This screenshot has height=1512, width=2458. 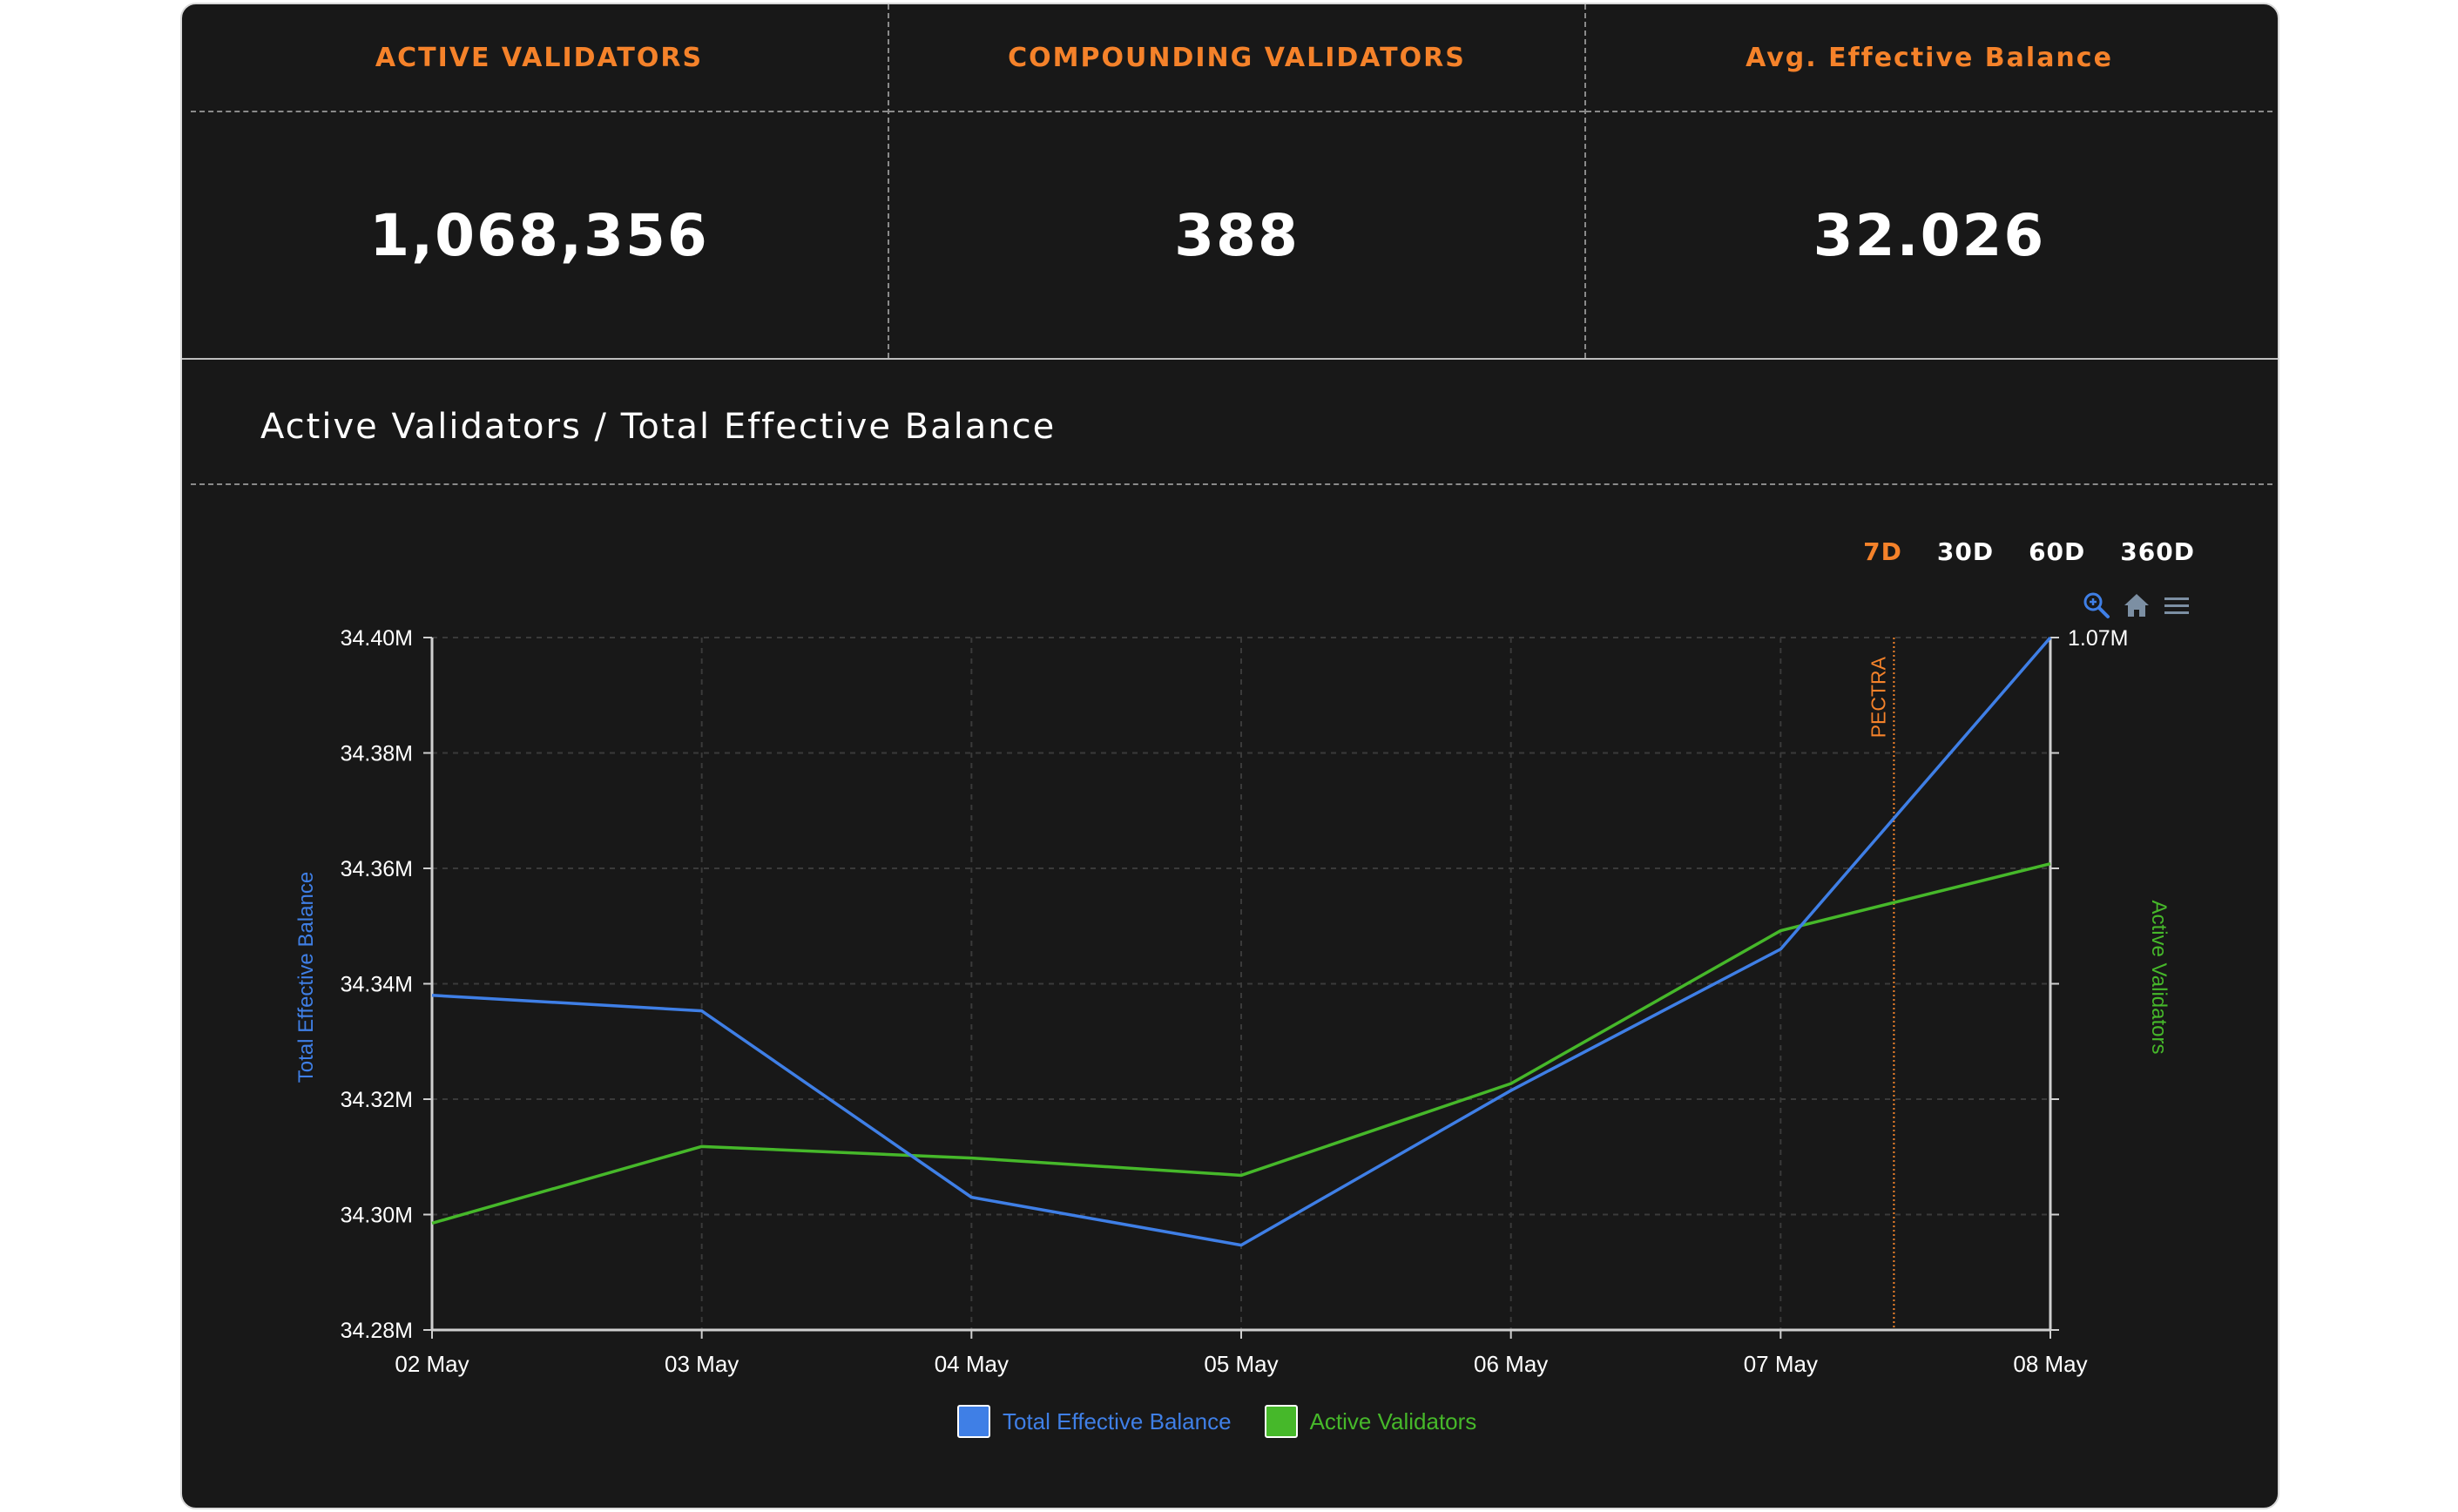 I want to click on x-tick-label: 08 May, so click(x=2050, y=1364).